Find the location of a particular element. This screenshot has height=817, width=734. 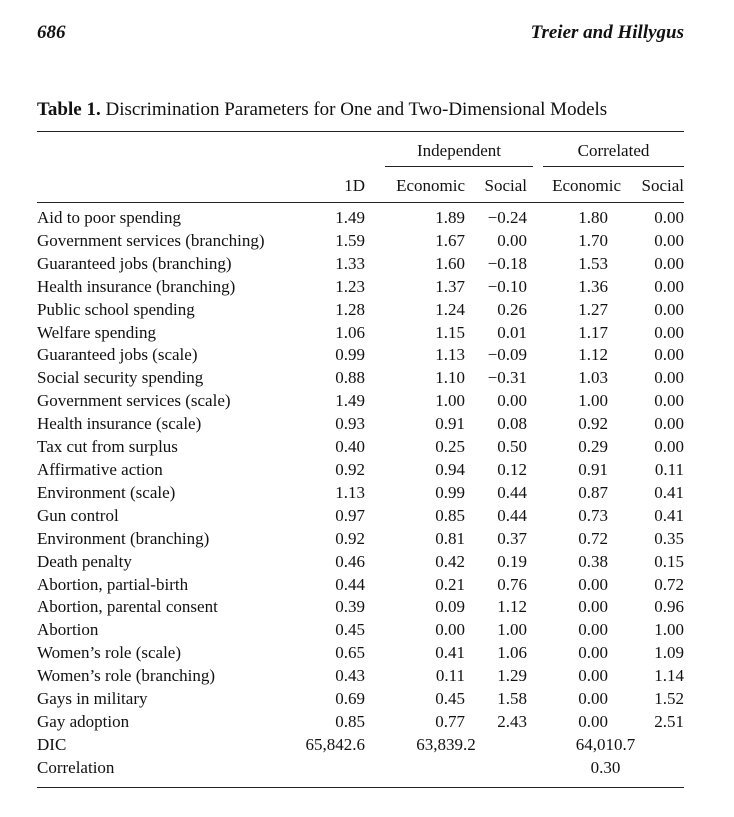

row-label: Health insurance (branching) is located at coordinates (136, 286).